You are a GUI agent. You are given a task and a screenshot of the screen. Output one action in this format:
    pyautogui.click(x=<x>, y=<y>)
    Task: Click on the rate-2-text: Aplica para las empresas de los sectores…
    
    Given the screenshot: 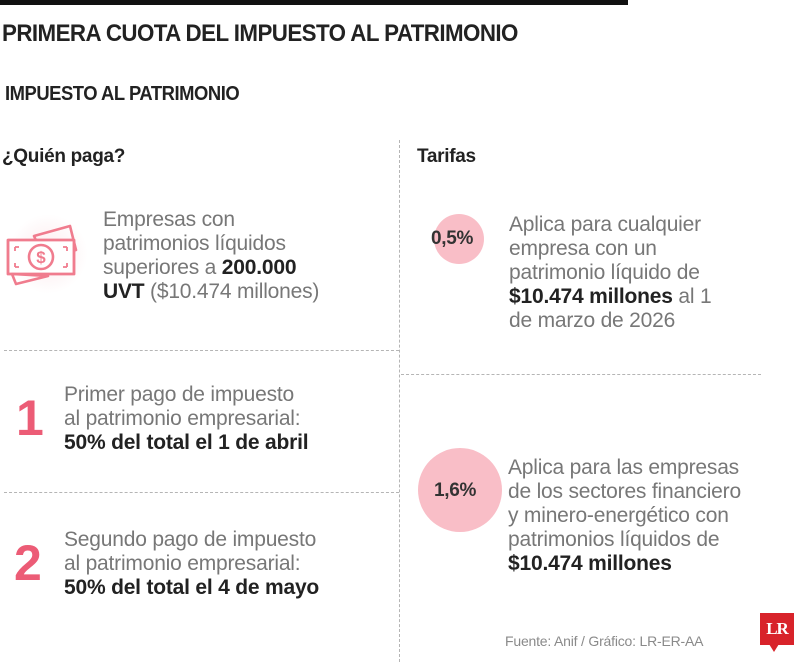 What is the action you would take?
    pyautogui.click(x=624, y=515)
    